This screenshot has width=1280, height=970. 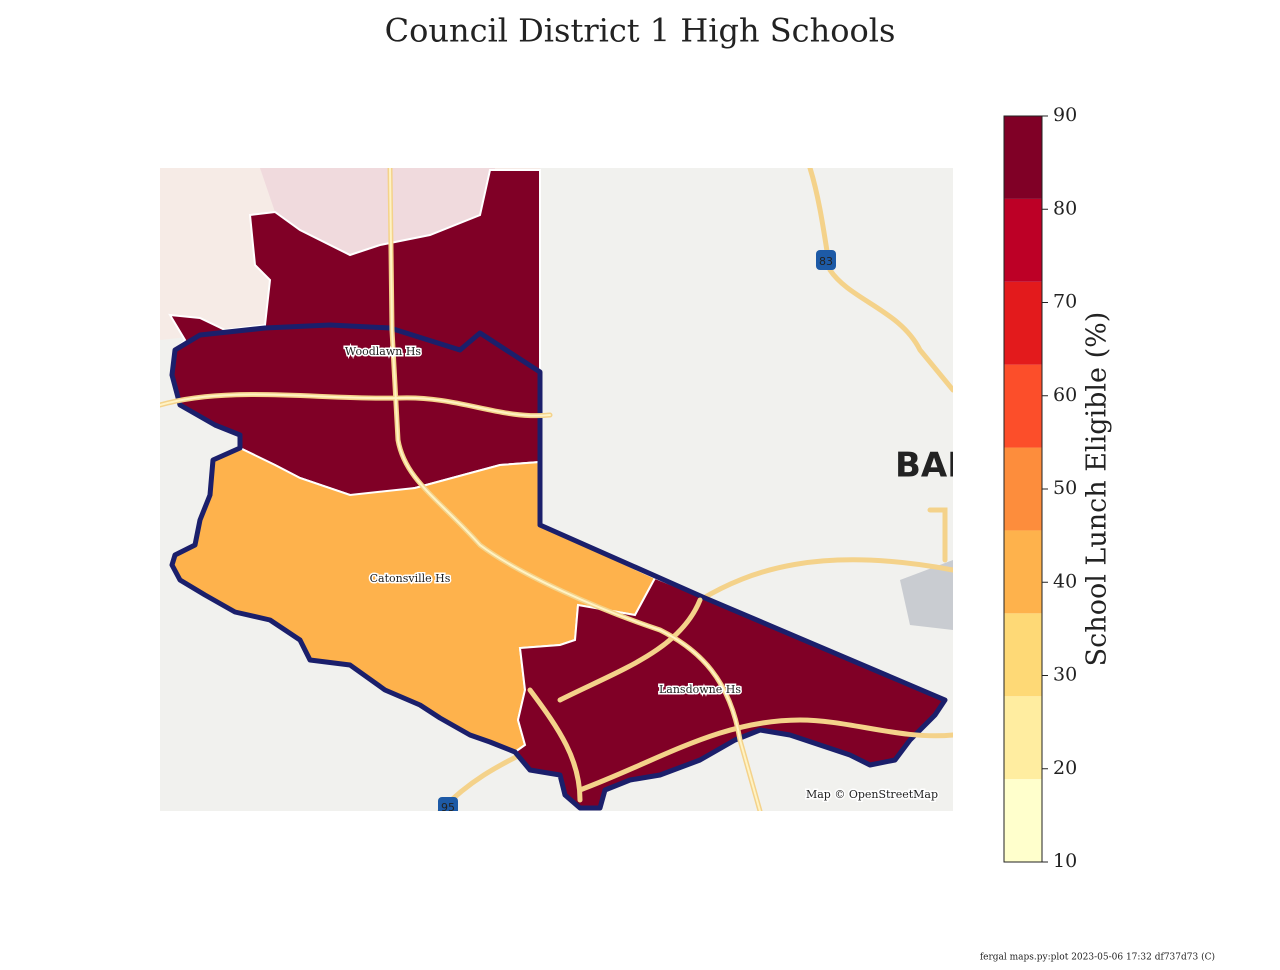 I want to click on colorbar-tick-label: 30, so click(x=1065, y=675).